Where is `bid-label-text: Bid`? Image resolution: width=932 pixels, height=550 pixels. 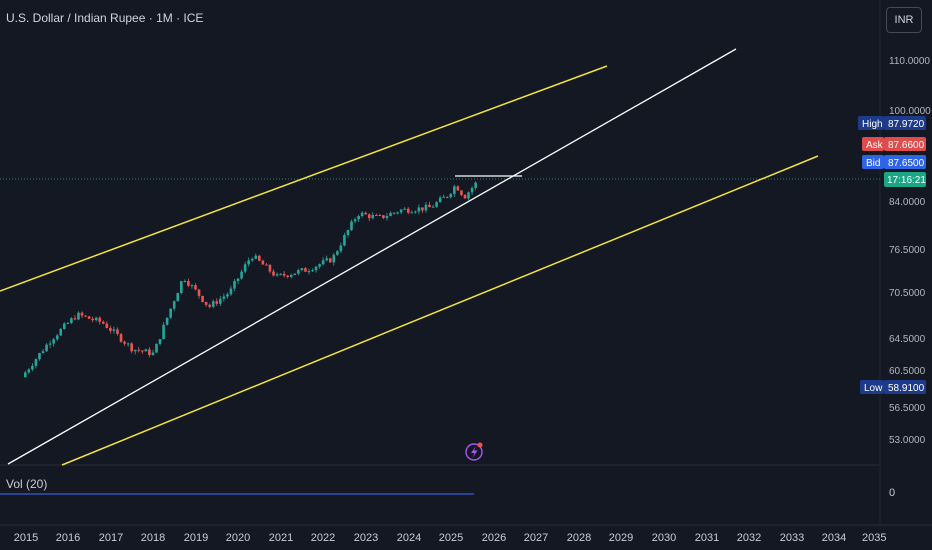 bid-label-text: Bid is located at coordinates (873, 163).